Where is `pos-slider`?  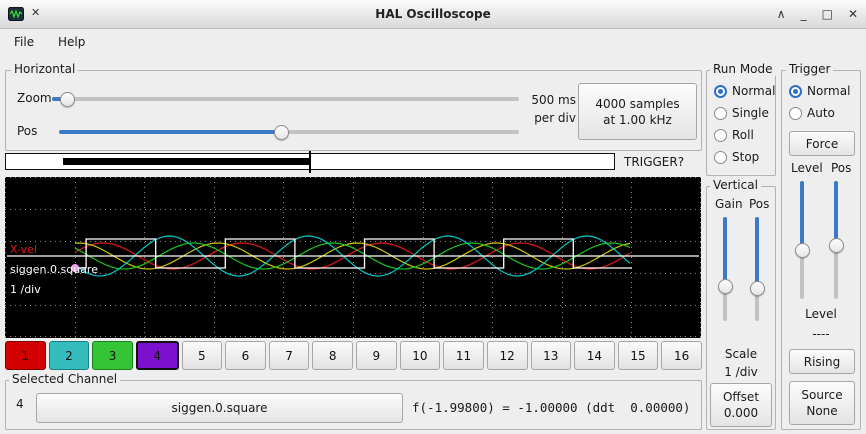
pos-slider is located at coordinates (289, 132).